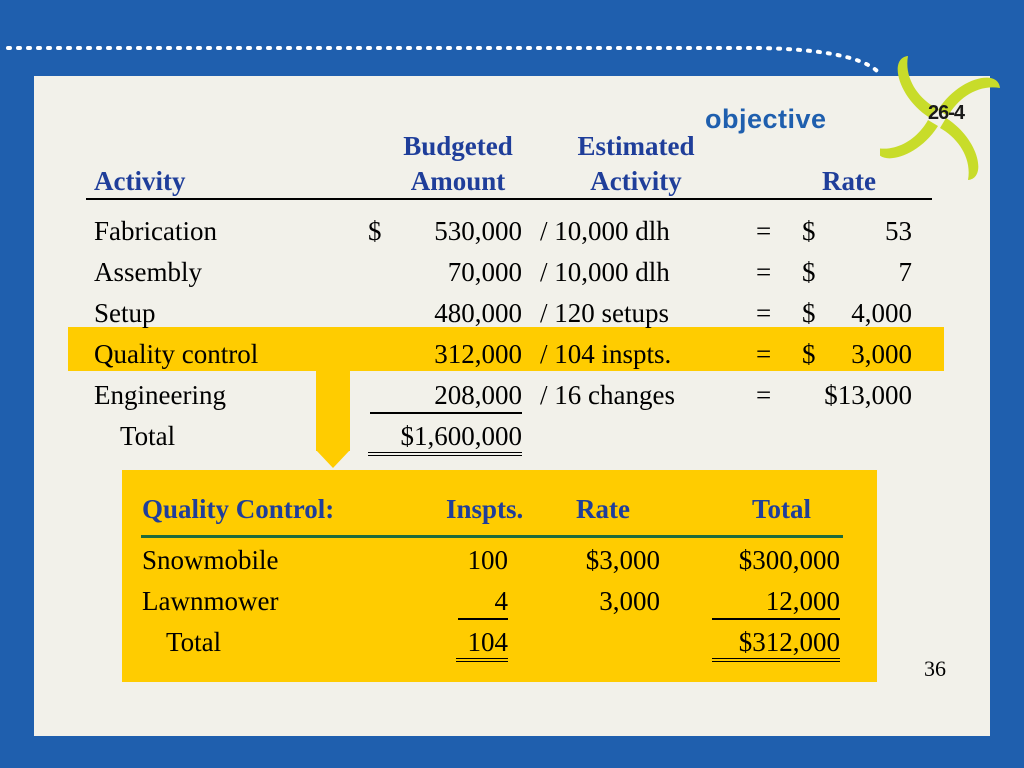 This screenshot has width=1024, height=768. Describe the element at coordinates (333, 459) in the screenshot. I see `arrow-head-icon` at that location.